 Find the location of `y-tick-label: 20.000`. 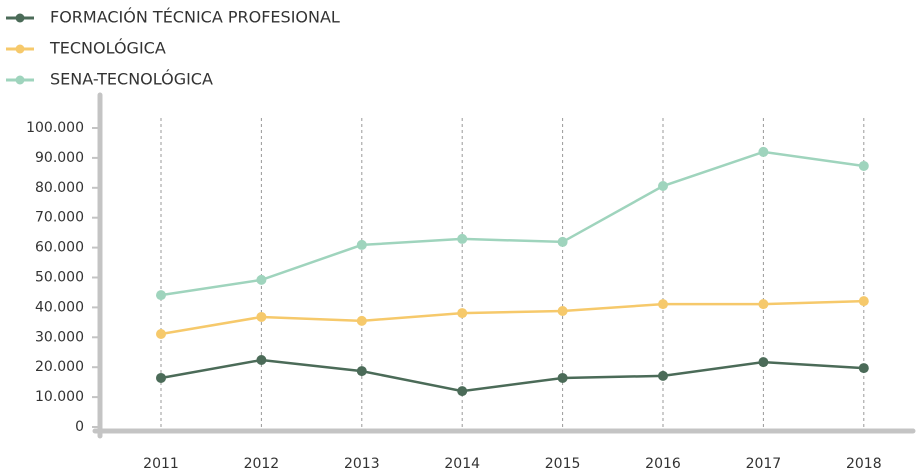

y-tick-label: 20.000 is located at coordinates (59, 367).